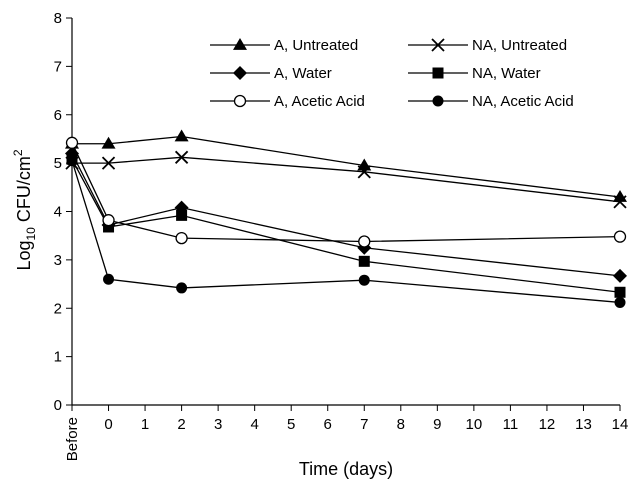  I want to click on x-tick-label: 5, so click(291, 424).